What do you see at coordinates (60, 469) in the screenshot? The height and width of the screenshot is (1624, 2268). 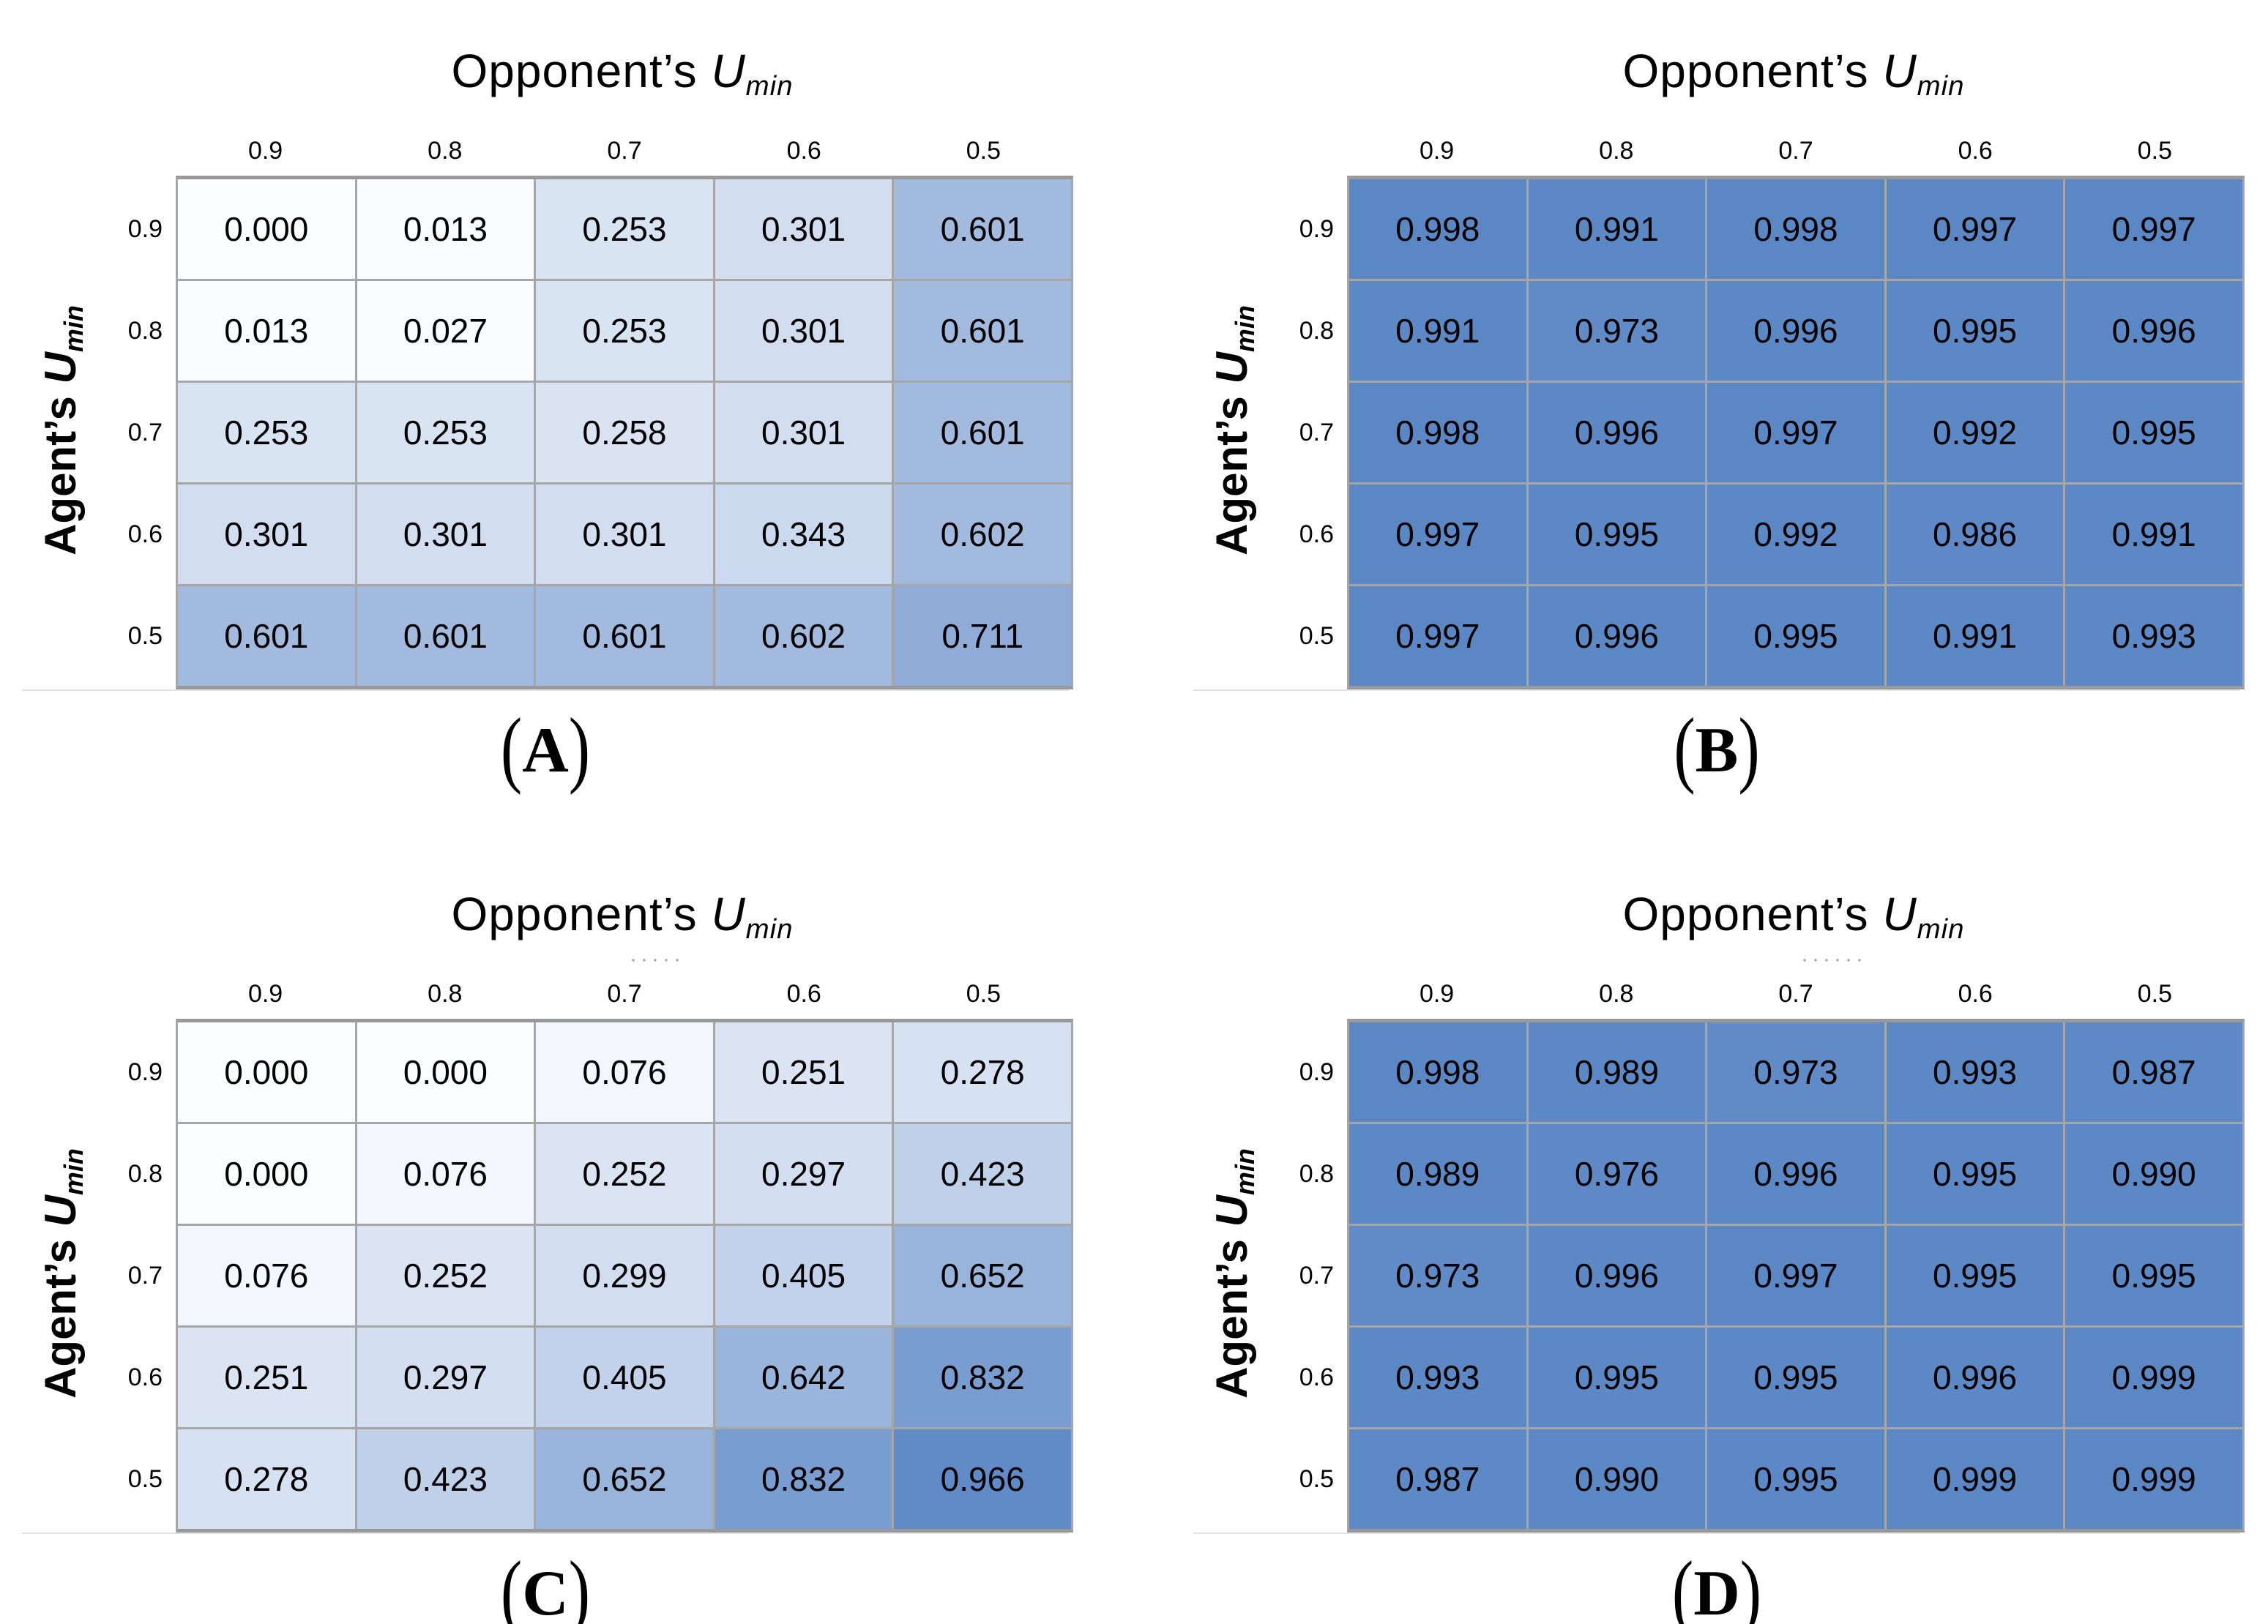 I see `y-axis-title-prefix: Agent’s` at bounding box center [60, 469].